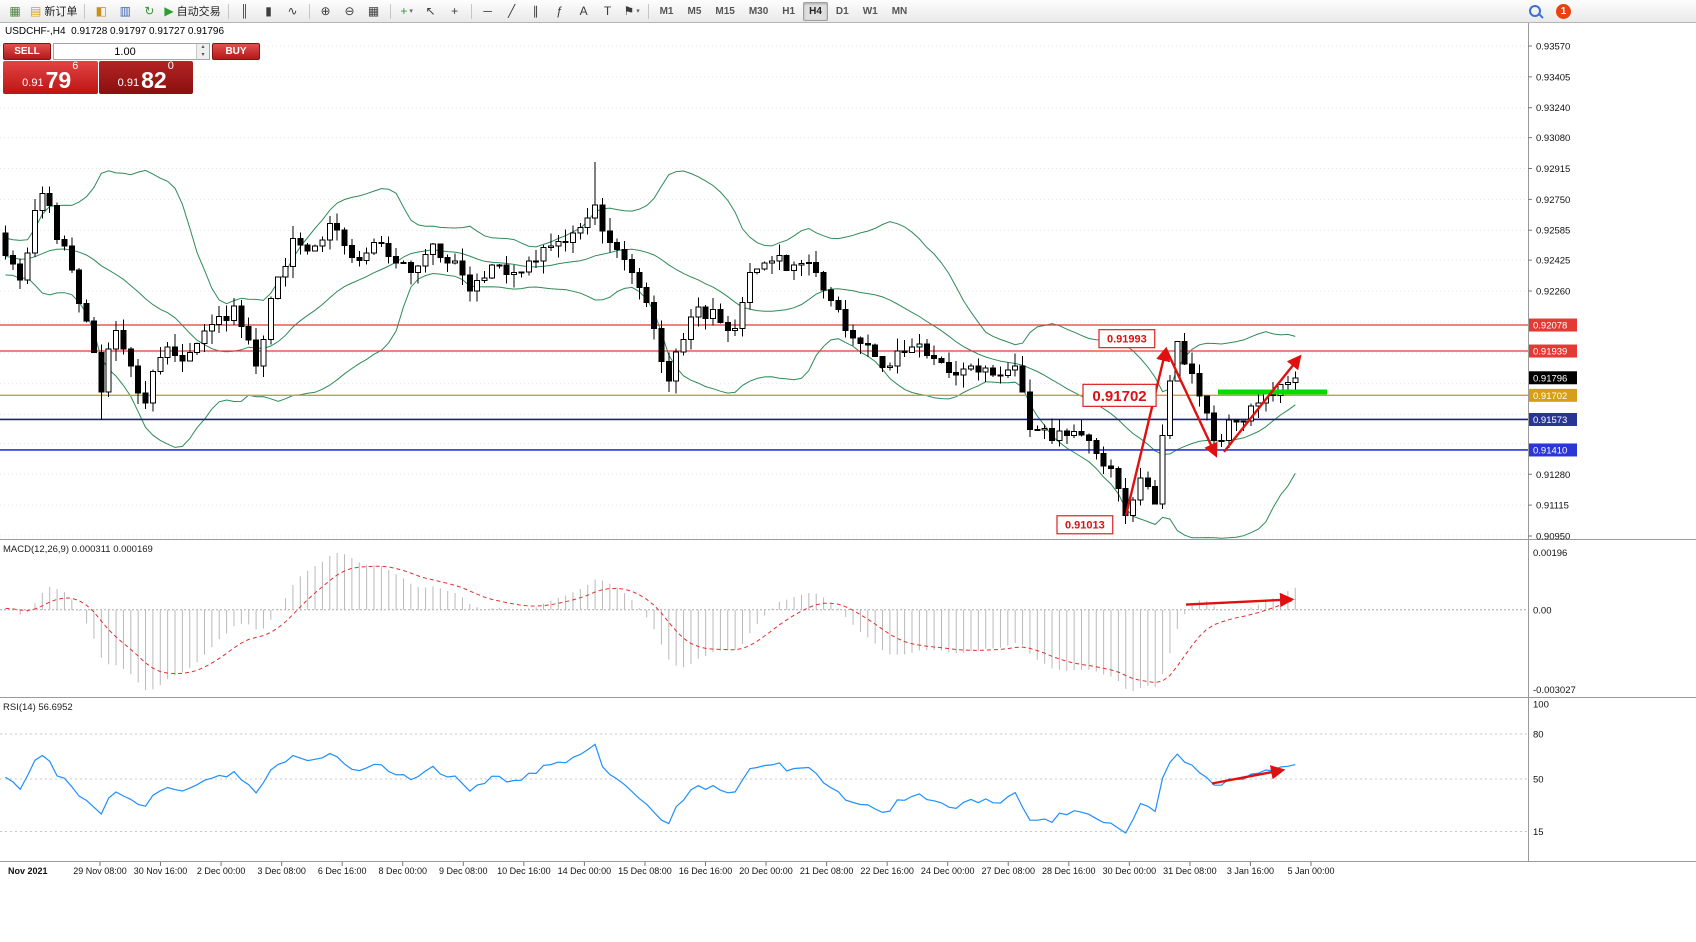 This screenshot has height=942, width=1696. Describe the element at coordinates (766, 871) in the screenshot. I see `time-label-12: 20 Dec 00:00` at that location.